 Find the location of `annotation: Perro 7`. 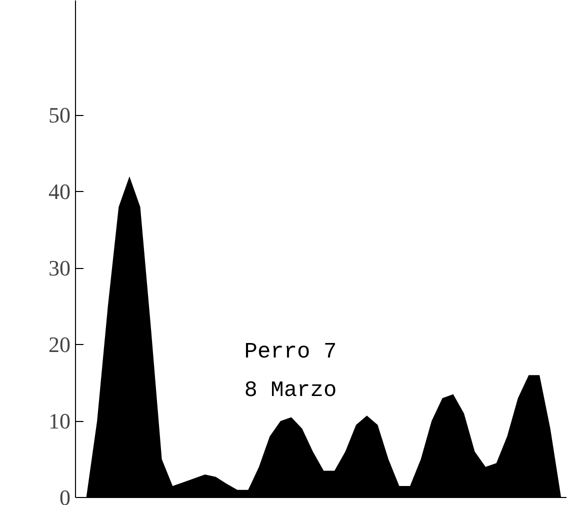

annotation: Perro 7 is located at coordinates (290, 352).